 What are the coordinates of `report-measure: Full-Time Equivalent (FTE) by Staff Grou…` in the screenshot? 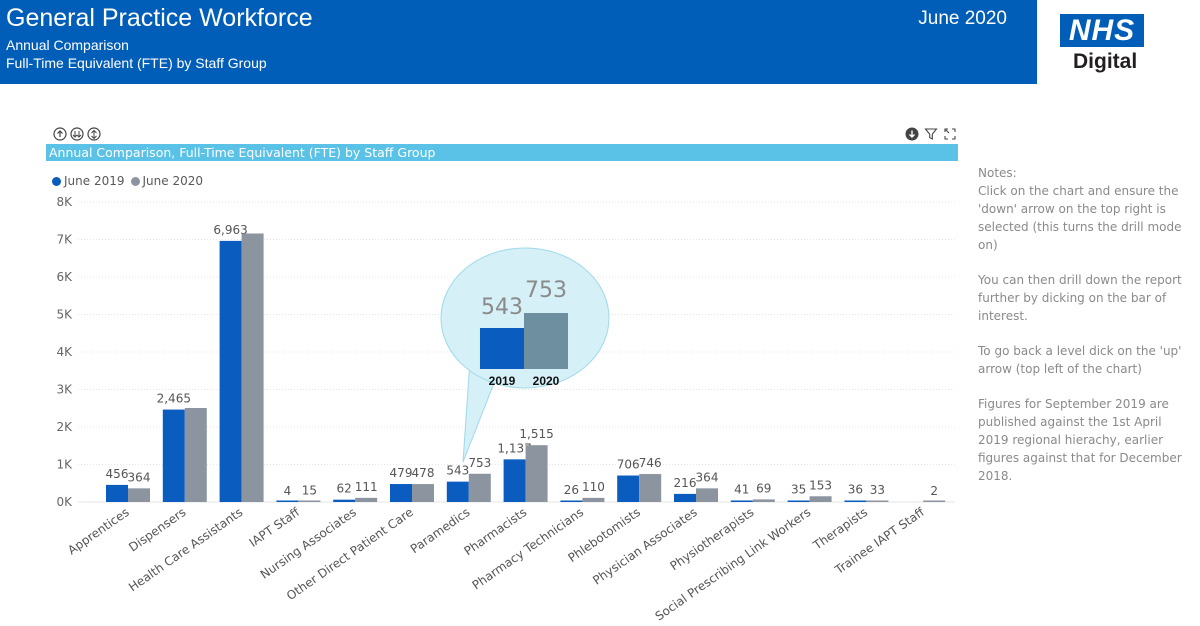 It's located at (136, 63).